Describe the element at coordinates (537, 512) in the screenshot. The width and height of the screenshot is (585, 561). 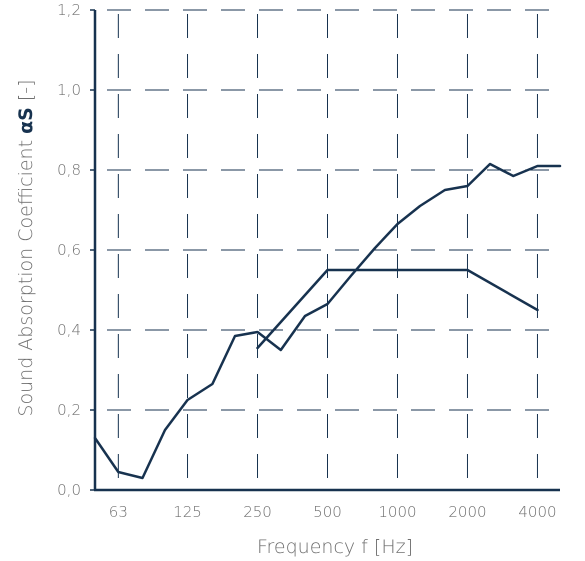
I see `x-tick-label: 4000` at that location.